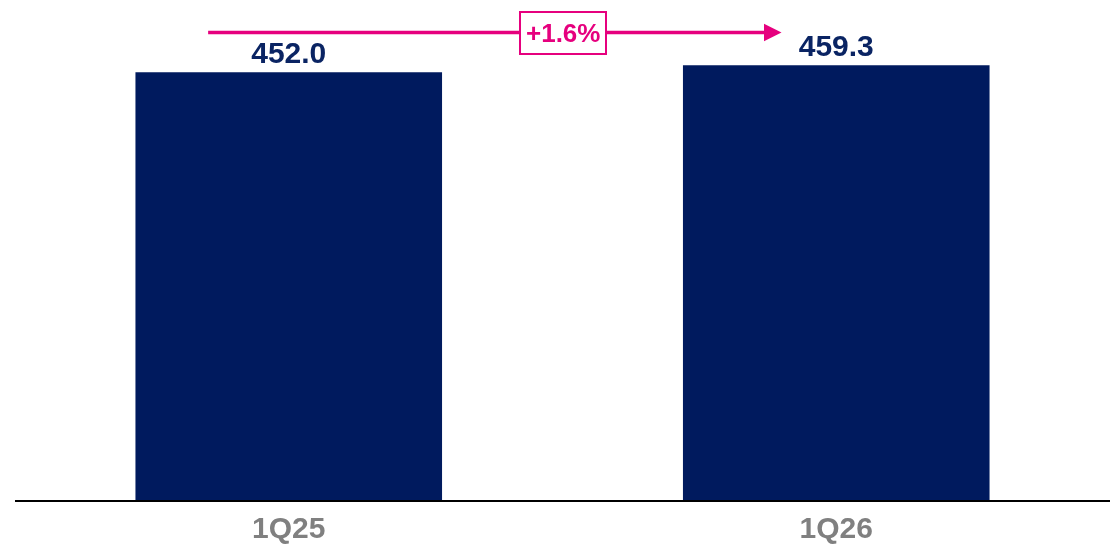 Image resolution: width=1110 pixels, height=554 pixels. I want to click on data-label: 459.3, so click(836, 46).